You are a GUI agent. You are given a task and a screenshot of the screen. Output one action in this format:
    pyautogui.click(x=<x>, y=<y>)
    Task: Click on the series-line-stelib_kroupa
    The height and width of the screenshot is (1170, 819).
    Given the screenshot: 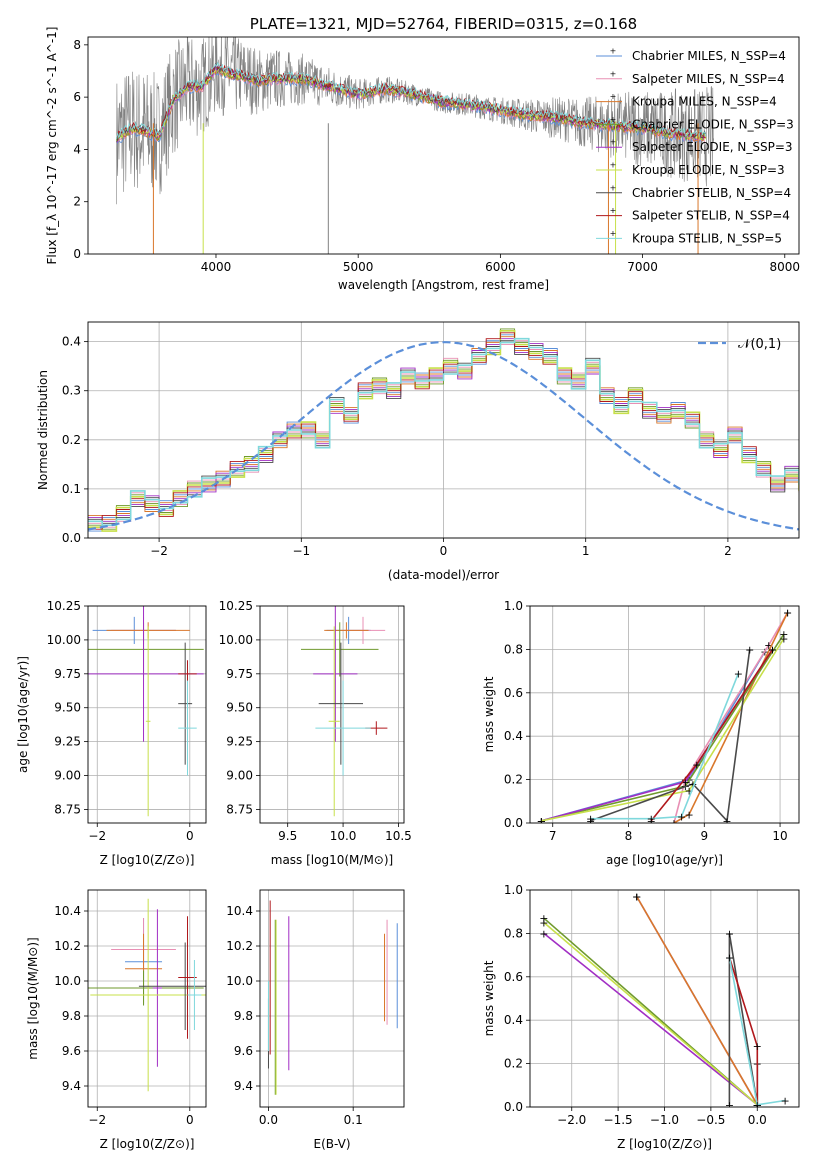 What is the action you would take?
    pyautogui.click(x=757, y=1031)
    